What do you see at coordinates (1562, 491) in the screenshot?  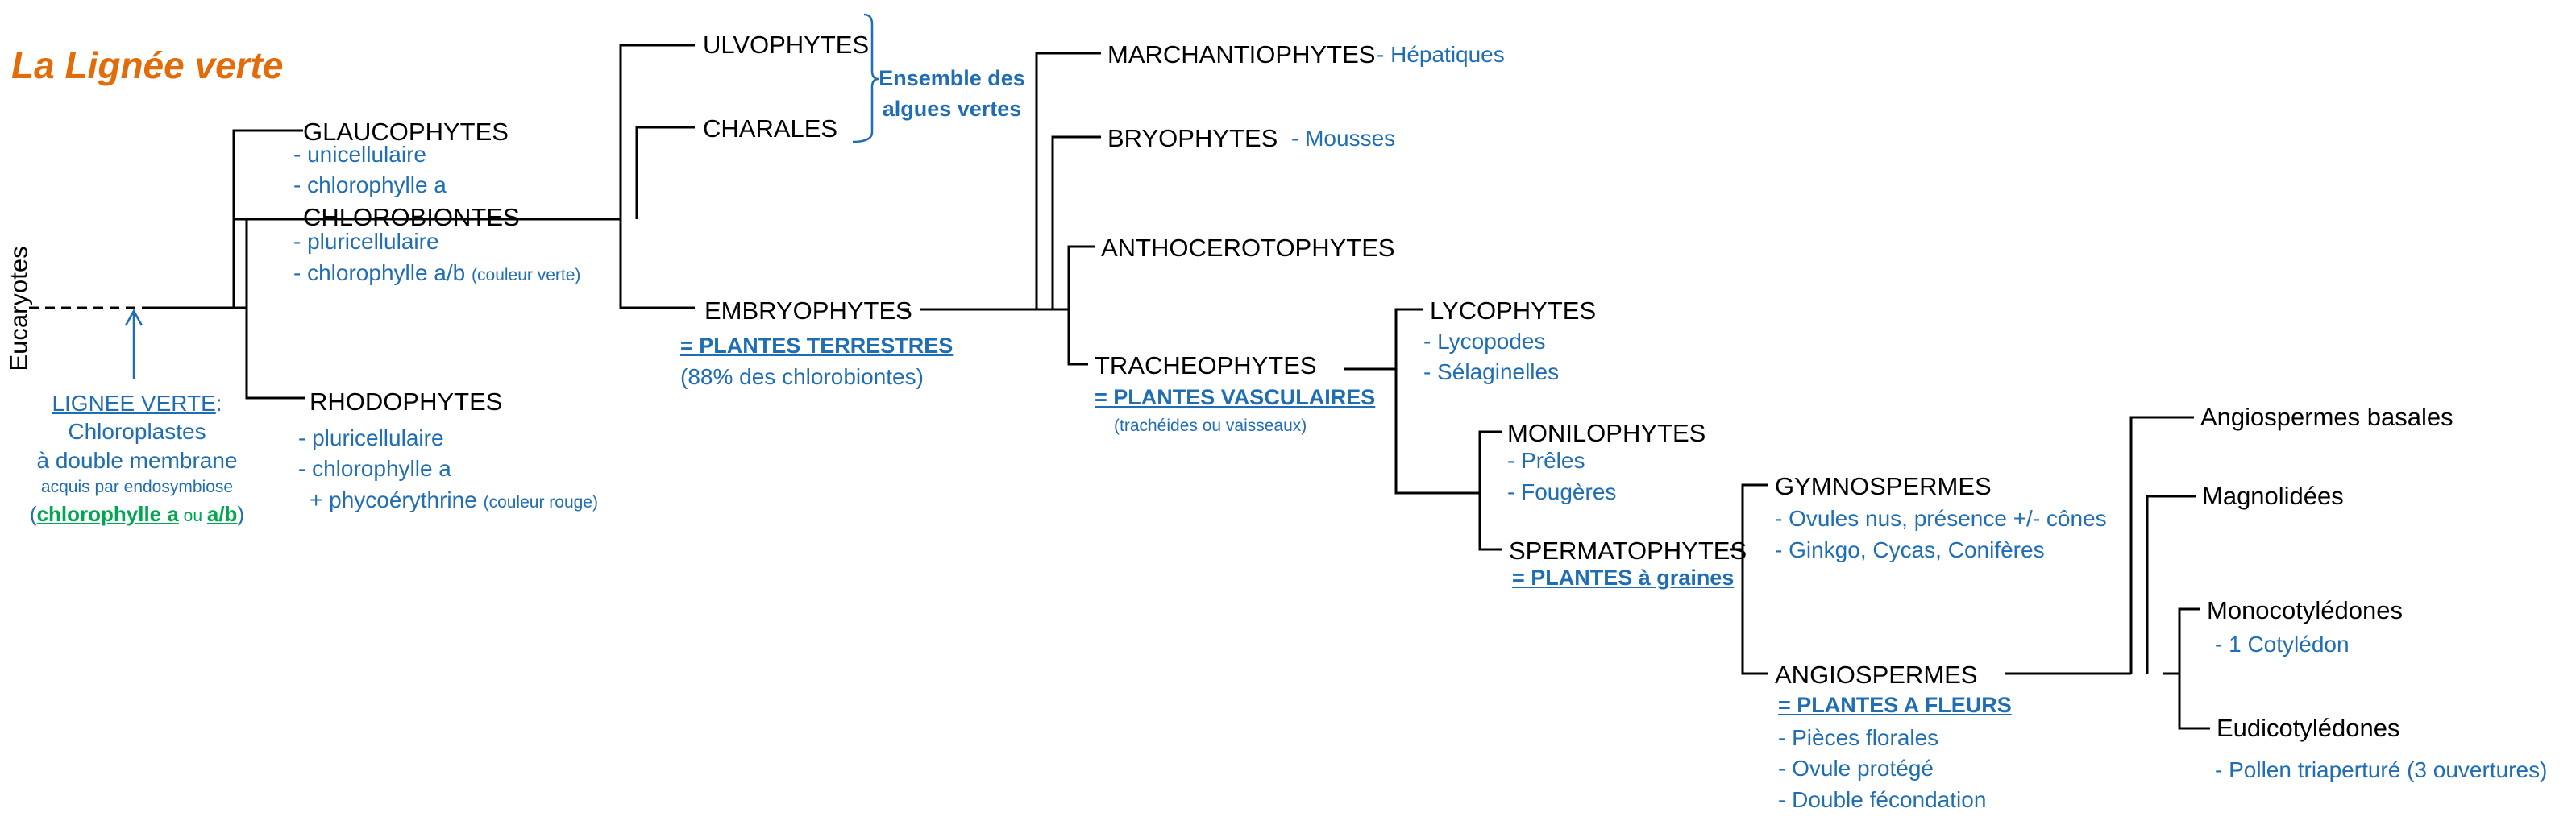 I see `monilophytes-trait-2: - Fougères` at bounding box center [1562, 491].